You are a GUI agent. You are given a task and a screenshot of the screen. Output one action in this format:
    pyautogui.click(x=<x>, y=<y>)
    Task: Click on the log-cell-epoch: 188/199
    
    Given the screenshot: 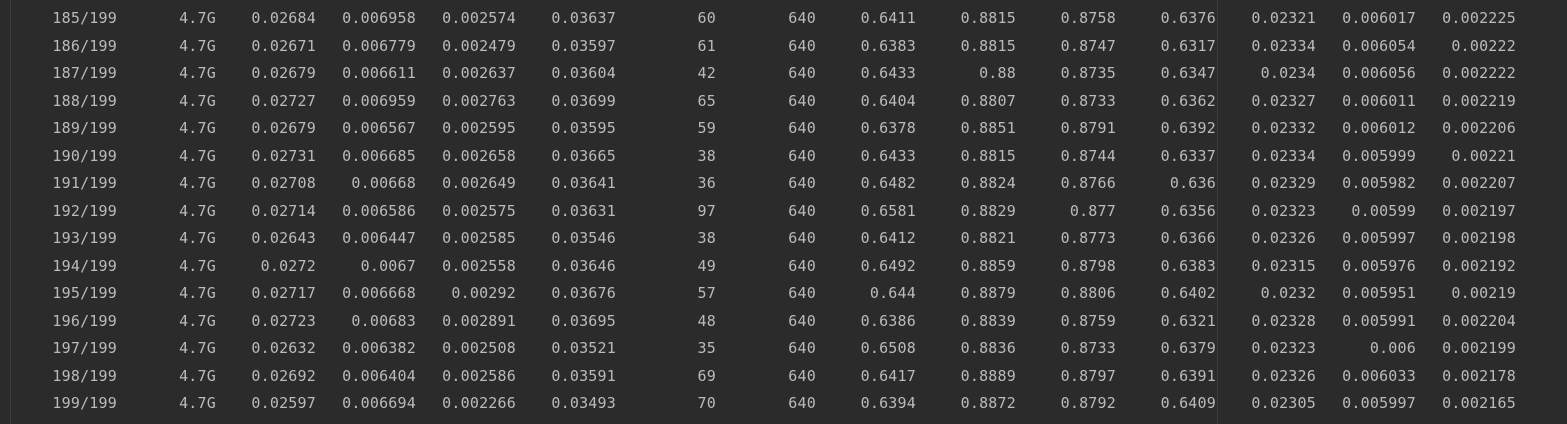 What is the action you would take?
    pyautogui.click(x=84, y=100)
    